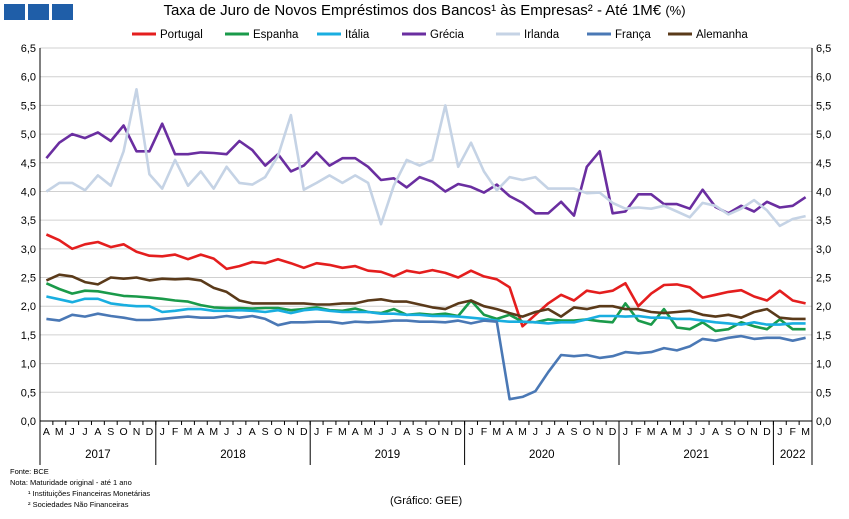 The image size is (849, 519). I want to click on y-tick-label-right: 4,0, so click(823, 192).